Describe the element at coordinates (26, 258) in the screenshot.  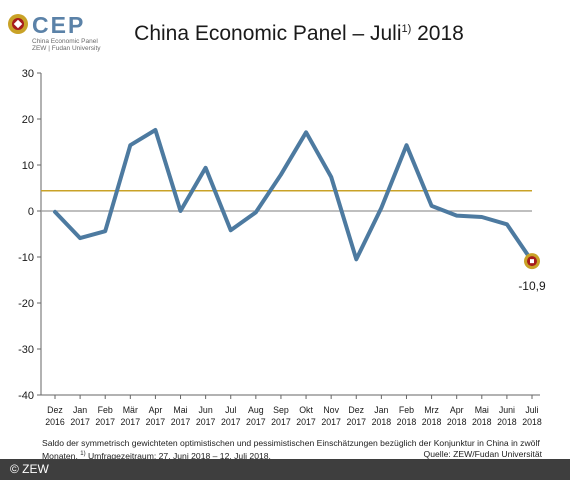
I see `y-tick-label: -10` at that location.